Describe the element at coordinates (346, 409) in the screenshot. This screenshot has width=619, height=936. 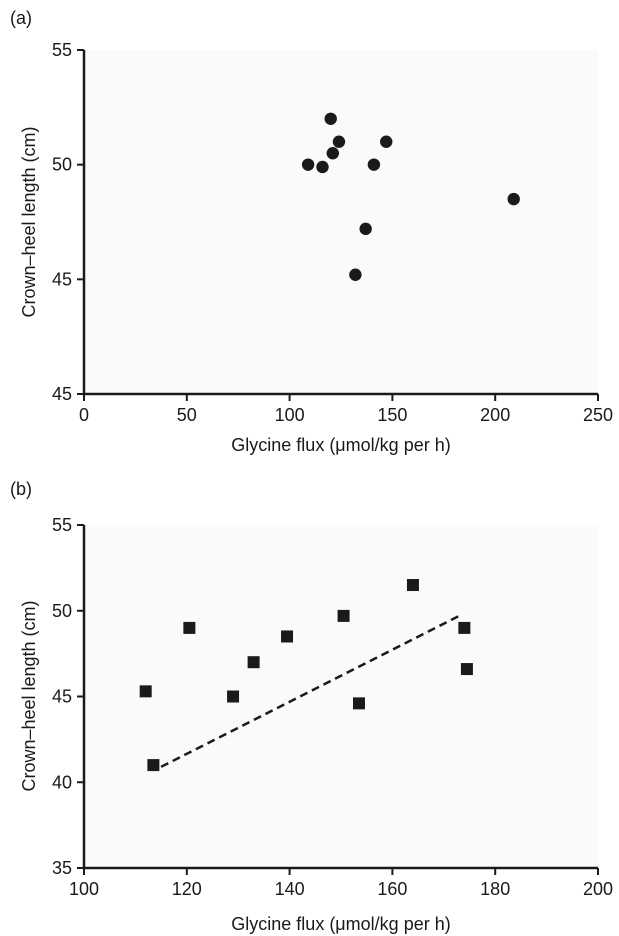
I see `panel-a-x-ticks: 0 50 100 150 200 250` at that location.